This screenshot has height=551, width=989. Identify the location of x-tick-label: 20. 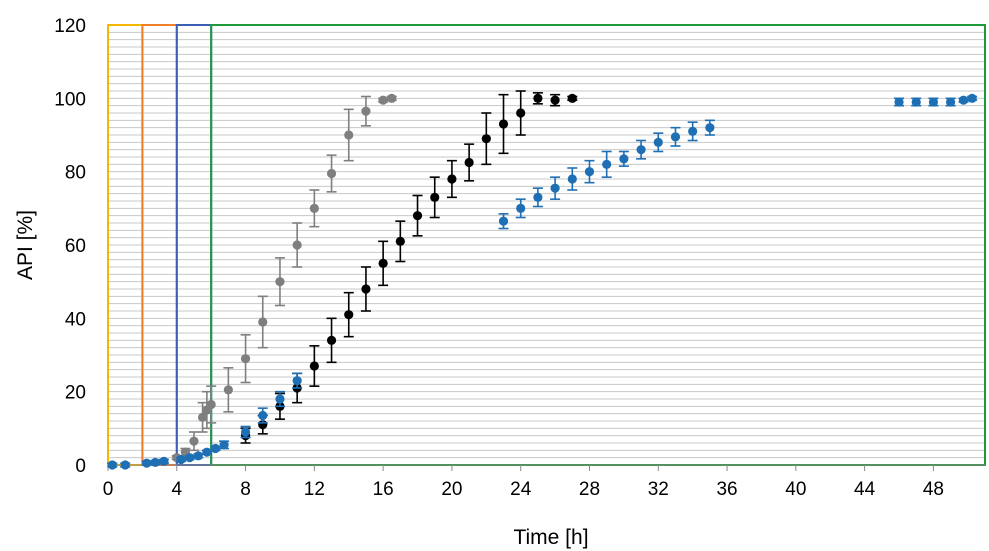
(451, 489).